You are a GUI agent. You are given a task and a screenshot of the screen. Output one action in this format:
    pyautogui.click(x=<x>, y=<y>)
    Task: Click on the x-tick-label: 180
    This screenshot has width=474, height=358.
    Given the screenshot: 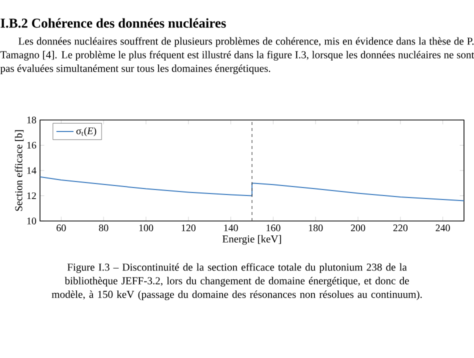 What is the action you would take?
    pyautogui.click(x=315, y=228)
    